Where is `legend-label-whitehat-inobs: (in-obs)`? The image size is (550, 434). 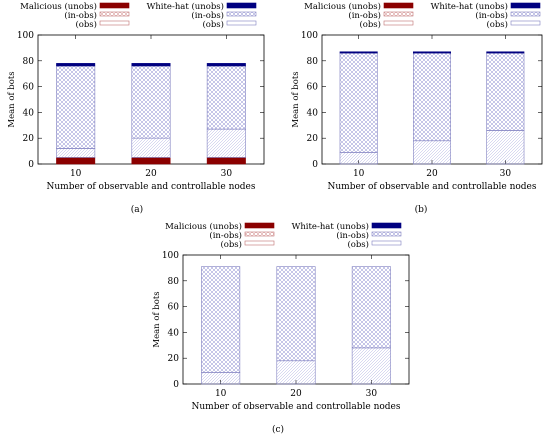
legend-label-whitehat-inobs: (in-obs) is located at coordinates (207, 15).